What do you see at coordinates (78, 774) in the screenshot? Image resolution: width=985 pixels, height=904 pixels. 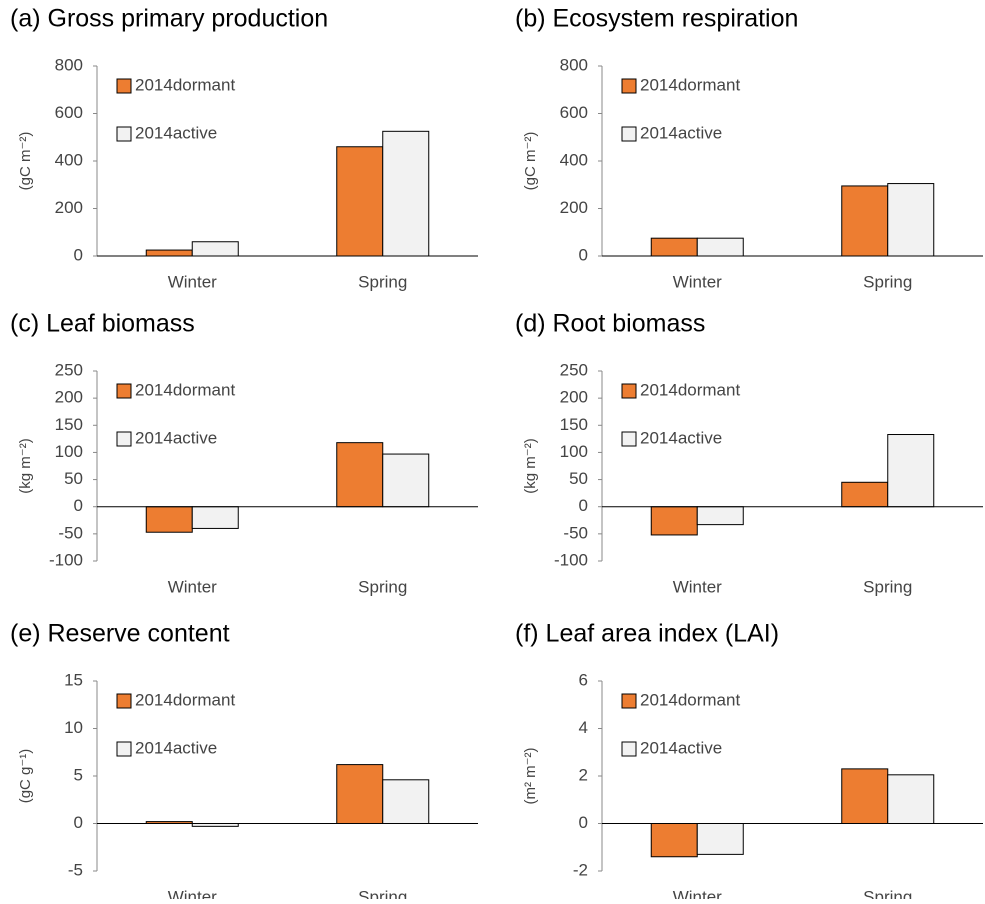 I see `y-tick-label: 5` at bounding box center [78, 774].